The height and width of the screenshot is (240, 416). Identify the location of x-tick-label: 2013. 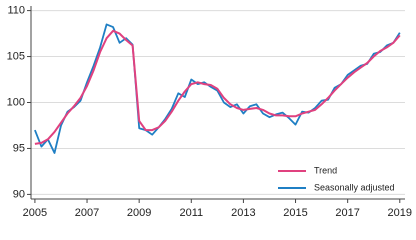
(243, 213).